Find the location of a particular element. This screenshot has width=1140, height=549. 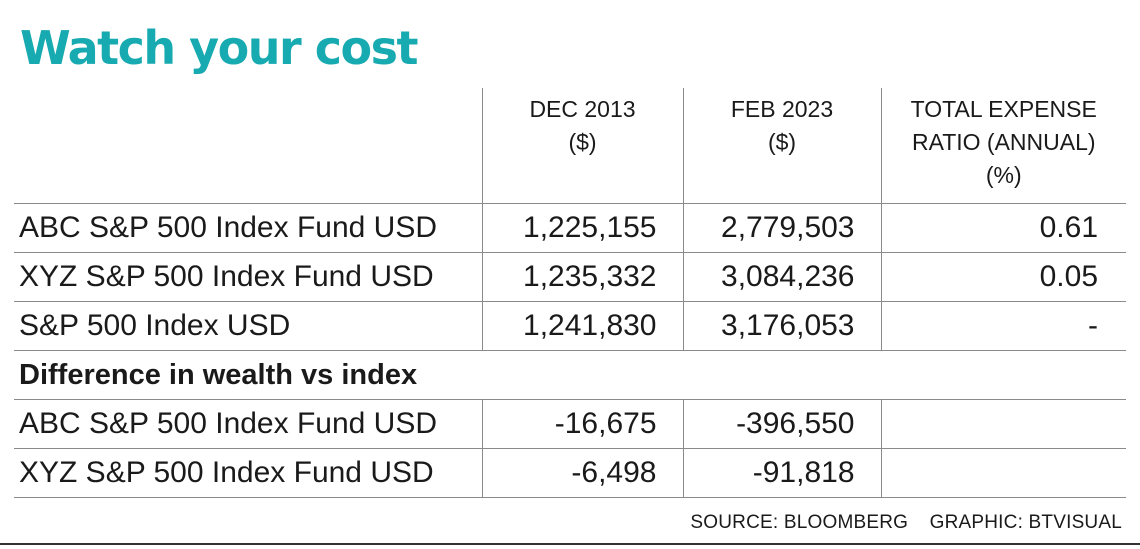

chart-title: Watch your cost is located at coordinates (219, 48).